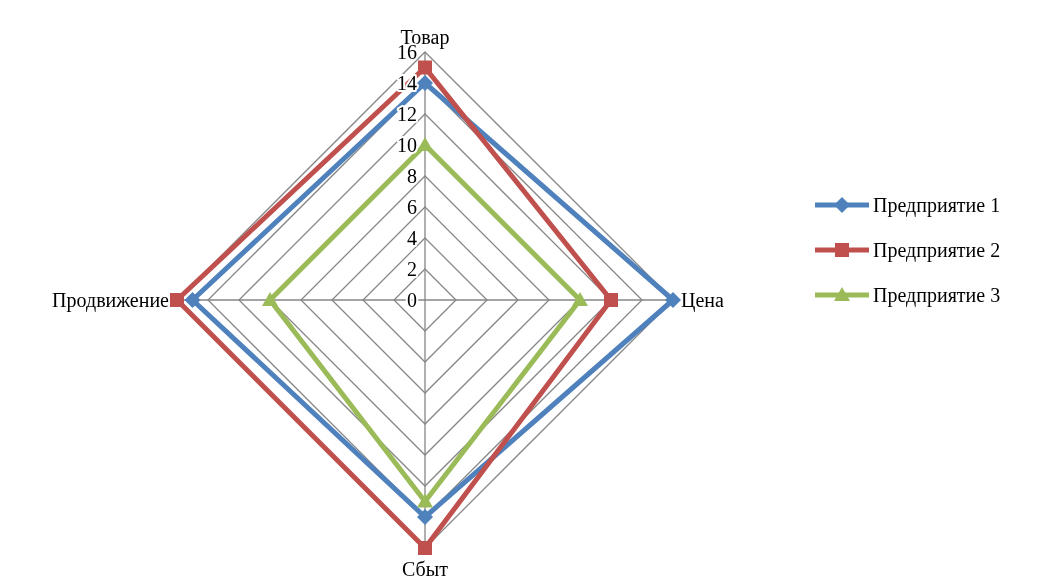  I want to click on y-tick-label: 10, so click(407, 145).